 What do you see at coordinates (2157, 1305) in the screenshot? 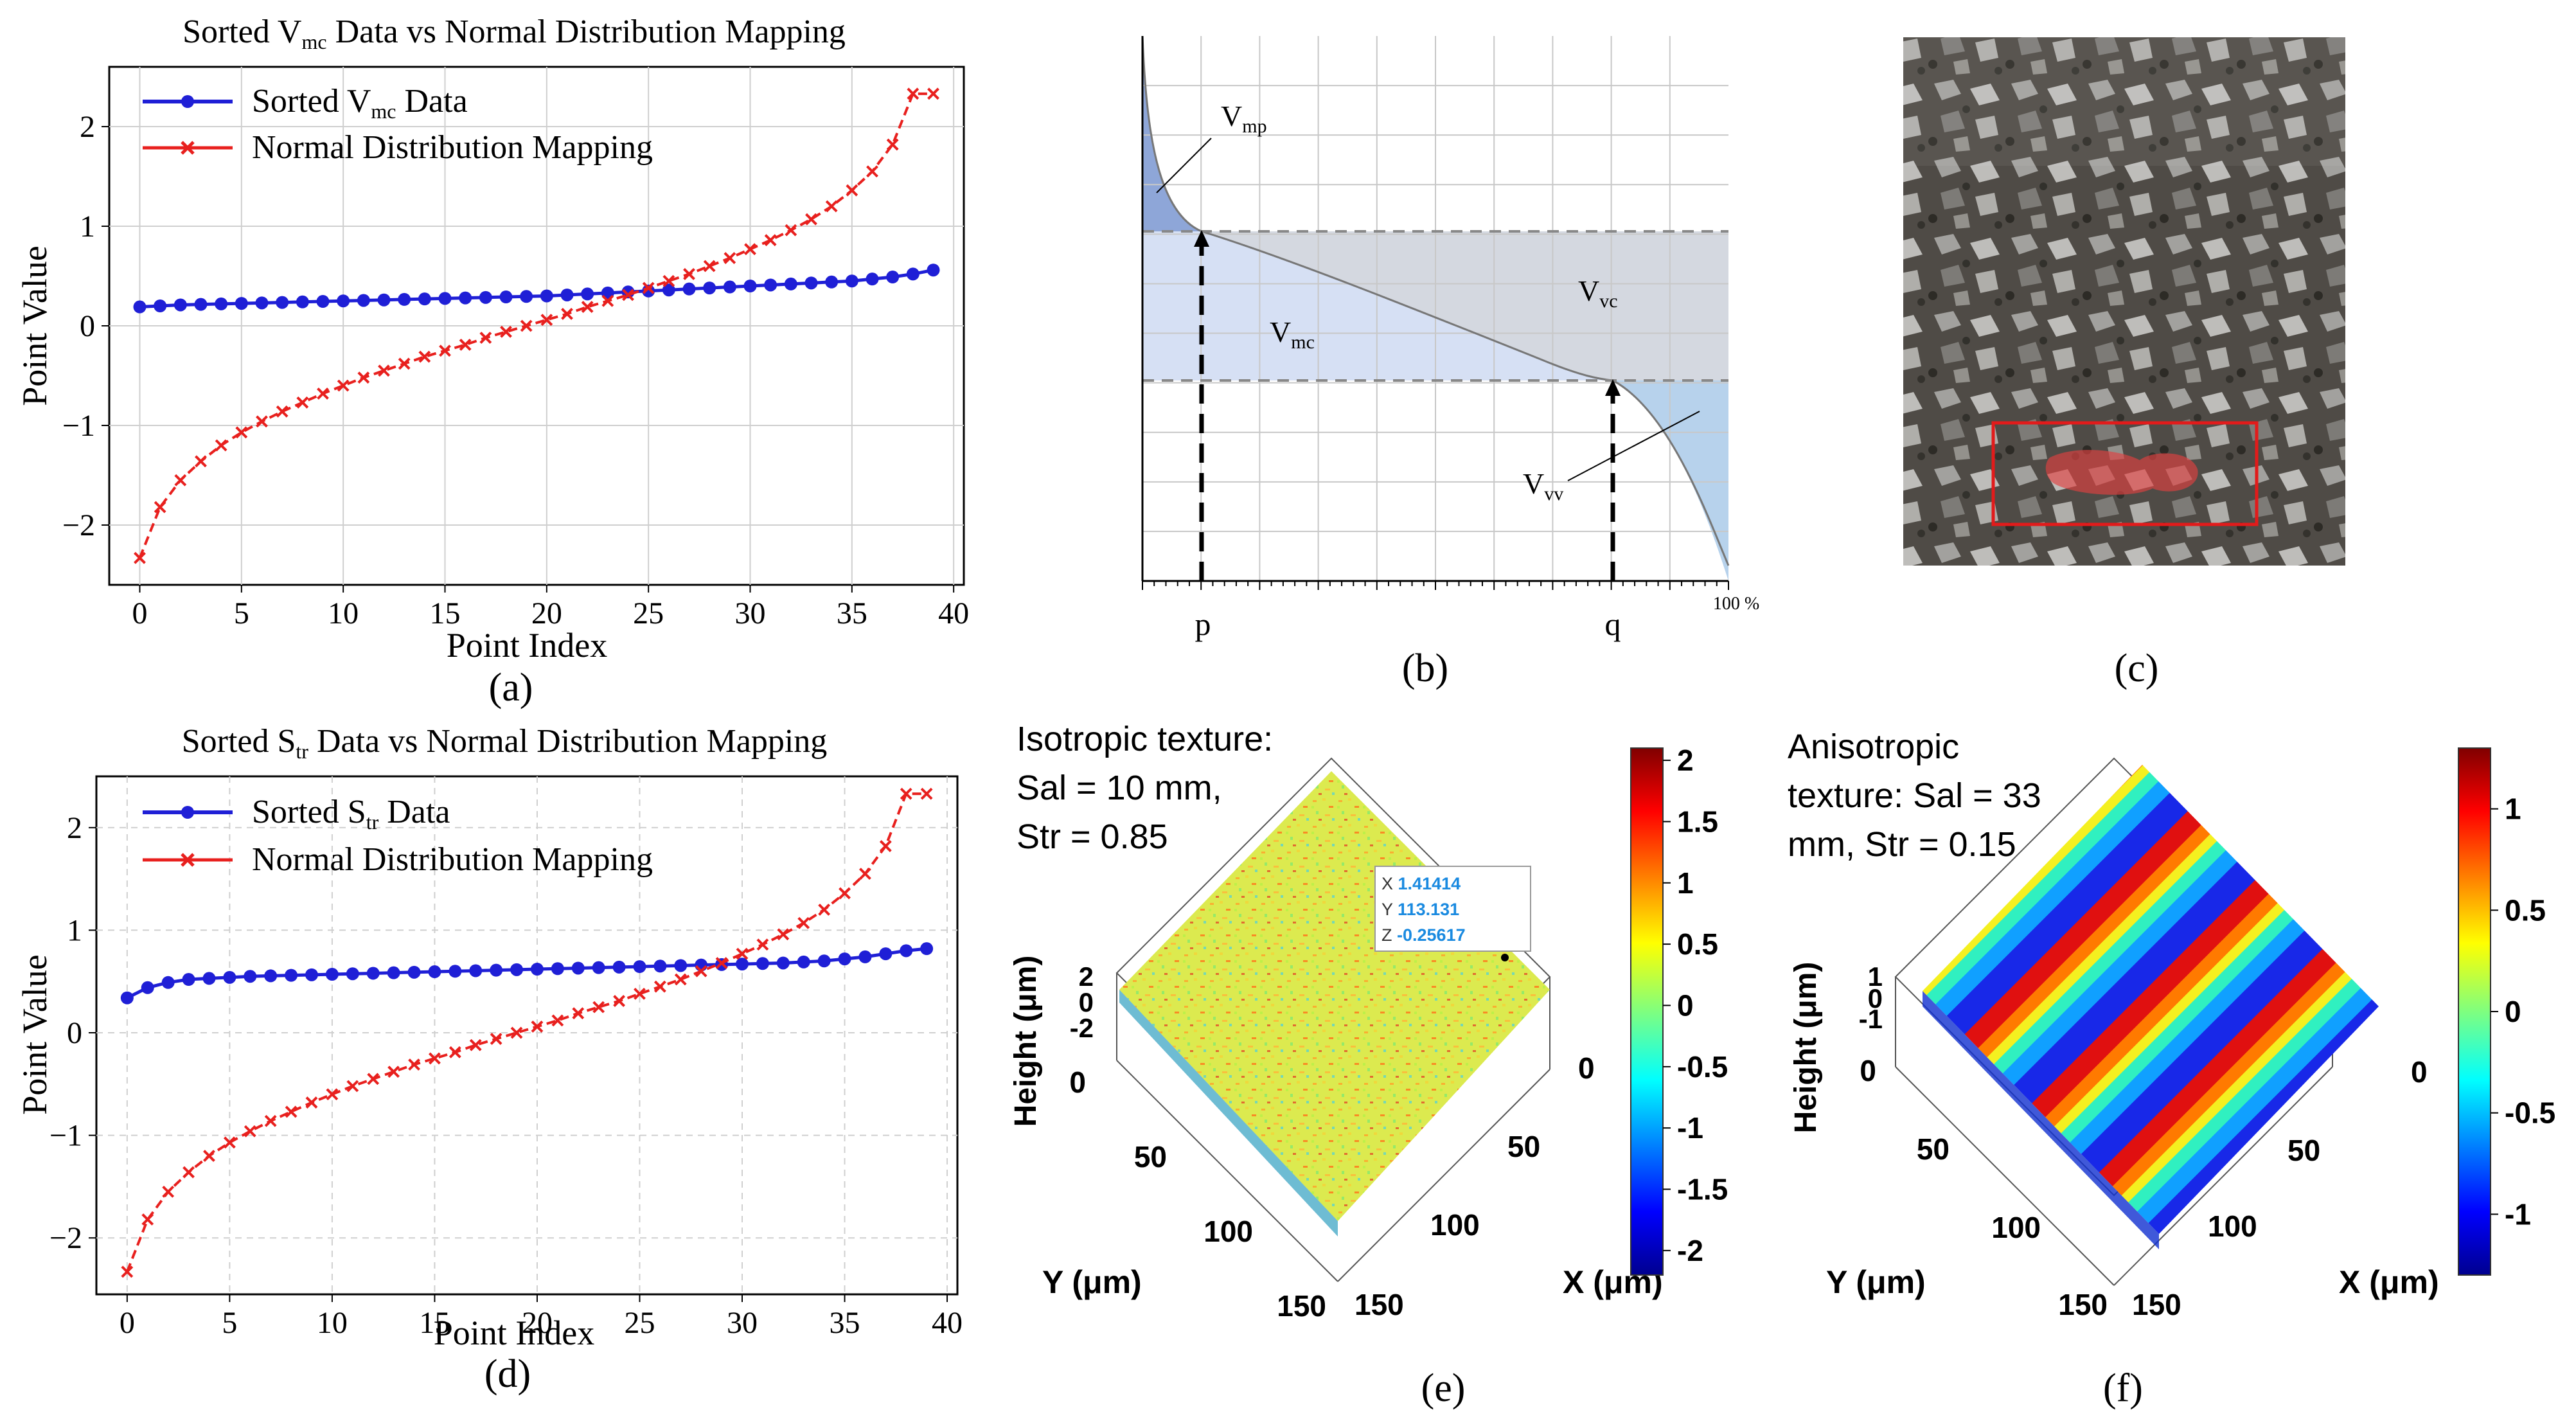
I see `f-xtick-3: 150` at bounding box center [2157, 1305].